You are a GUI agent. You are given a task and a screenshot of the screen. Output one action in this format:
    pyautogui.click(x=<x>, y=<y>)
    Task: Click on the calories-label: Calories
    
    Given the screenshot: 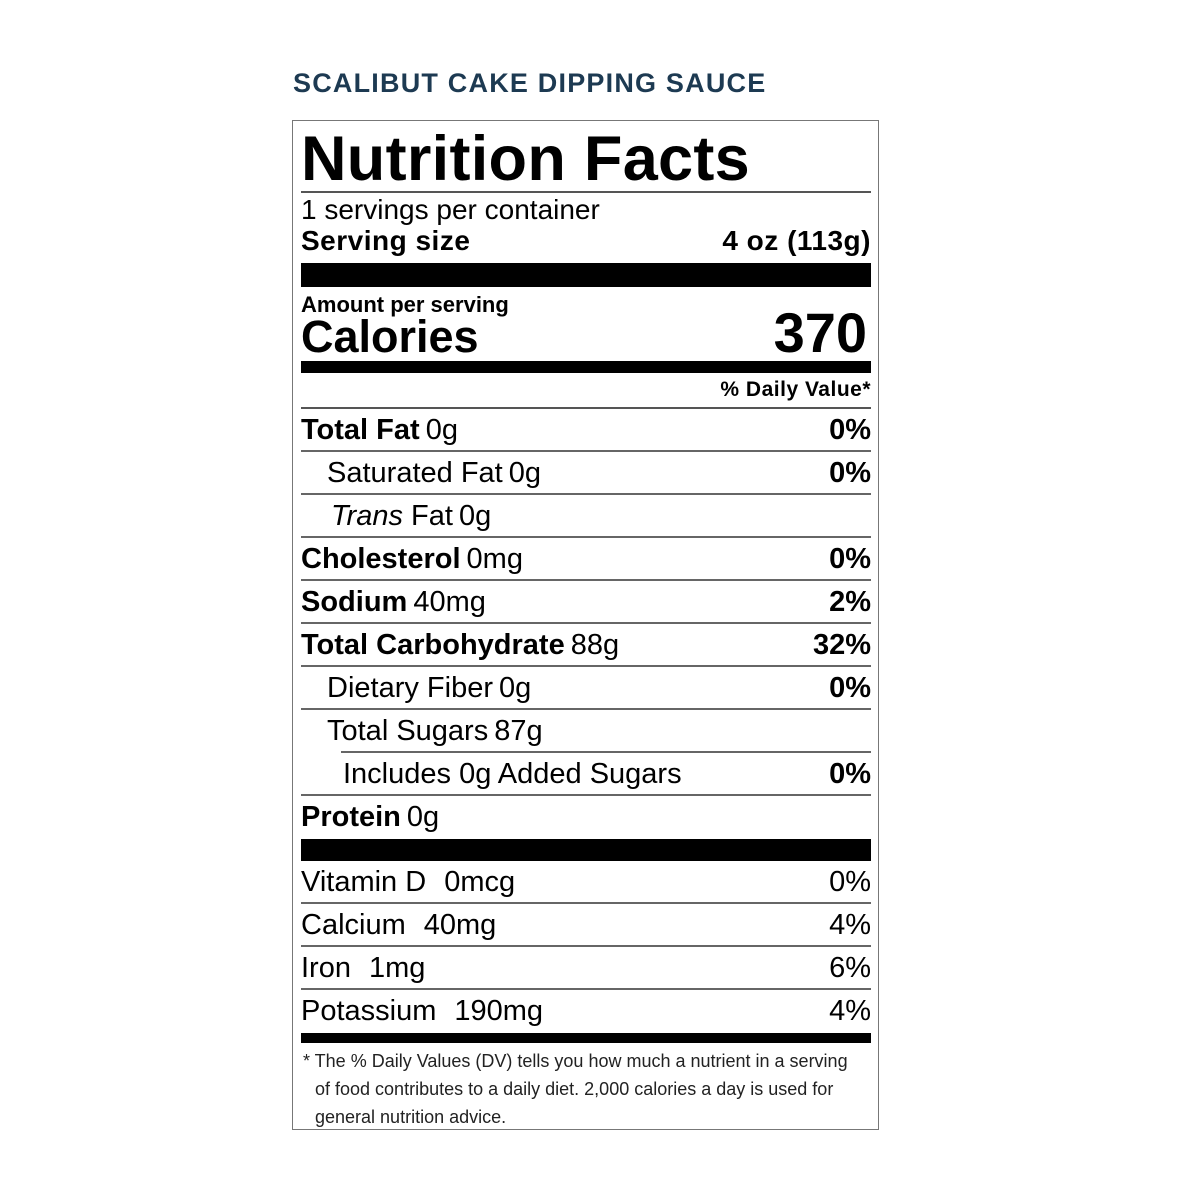 What is the action you would take?
    pyautogui.click(x=390, y=336)
    